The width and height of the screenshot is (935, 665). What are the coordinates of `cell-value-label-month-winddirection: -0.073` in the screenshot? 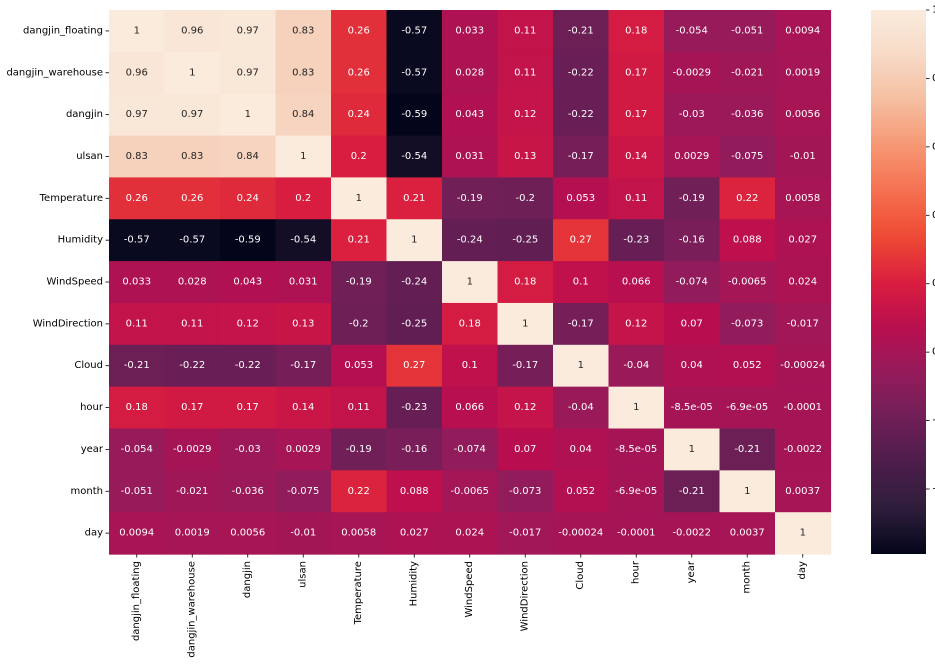 It's located at (525, 491).